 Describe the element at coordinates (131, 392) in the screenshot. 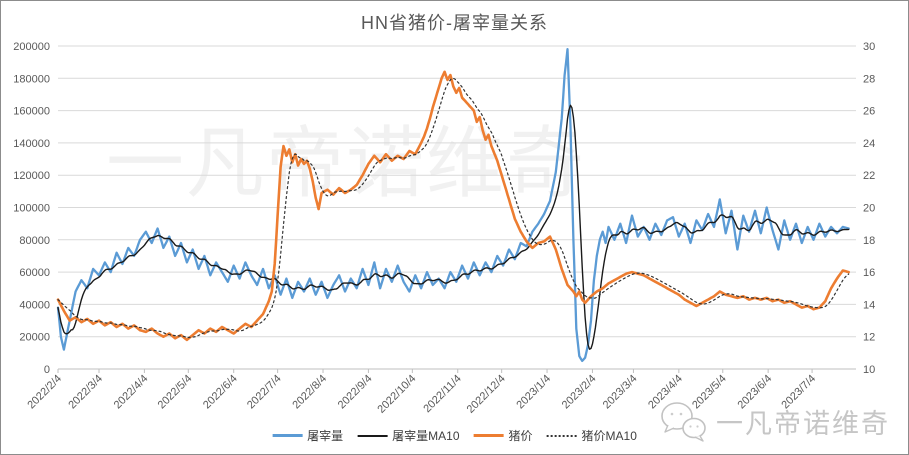

I see `x-tick-label: 2022/4/4` at that location.